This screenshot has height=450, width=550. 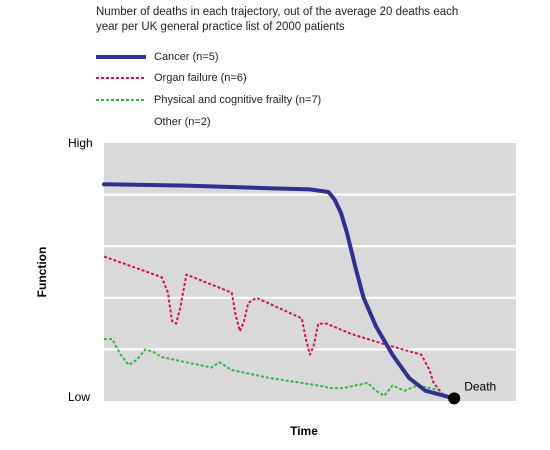 What do you see at coordinates (200, 78) in the screenshot?
I see `legend-label-organ-failure: Organ failure (n=6)` at bounding box center [200, 78].